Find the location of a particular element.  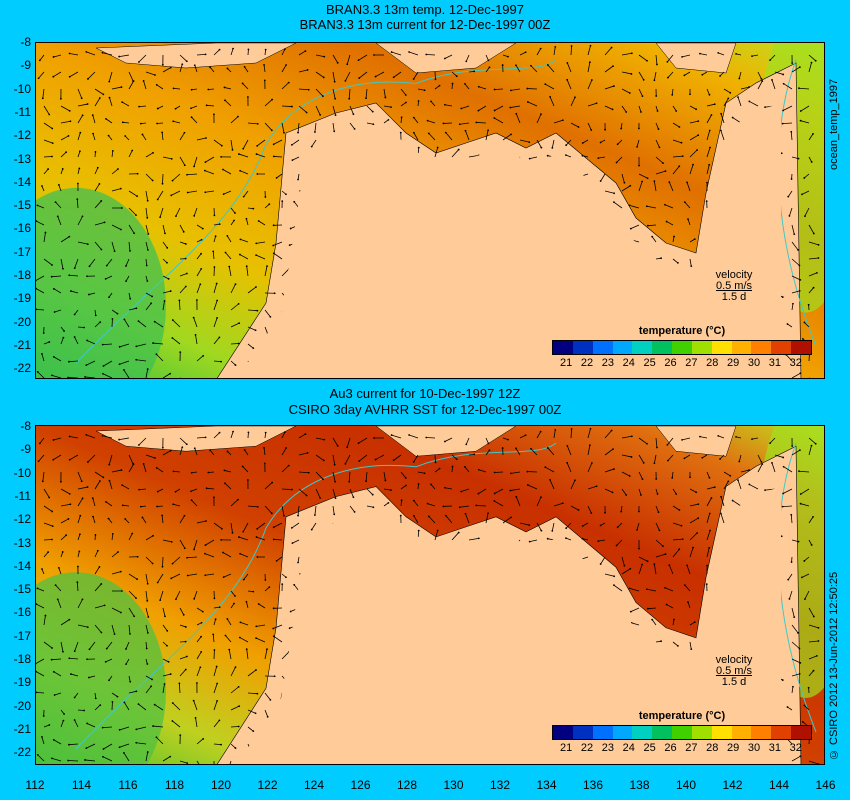

bottom-velocity-speed: 0.5 m/s is located at coordinates (734, 671).